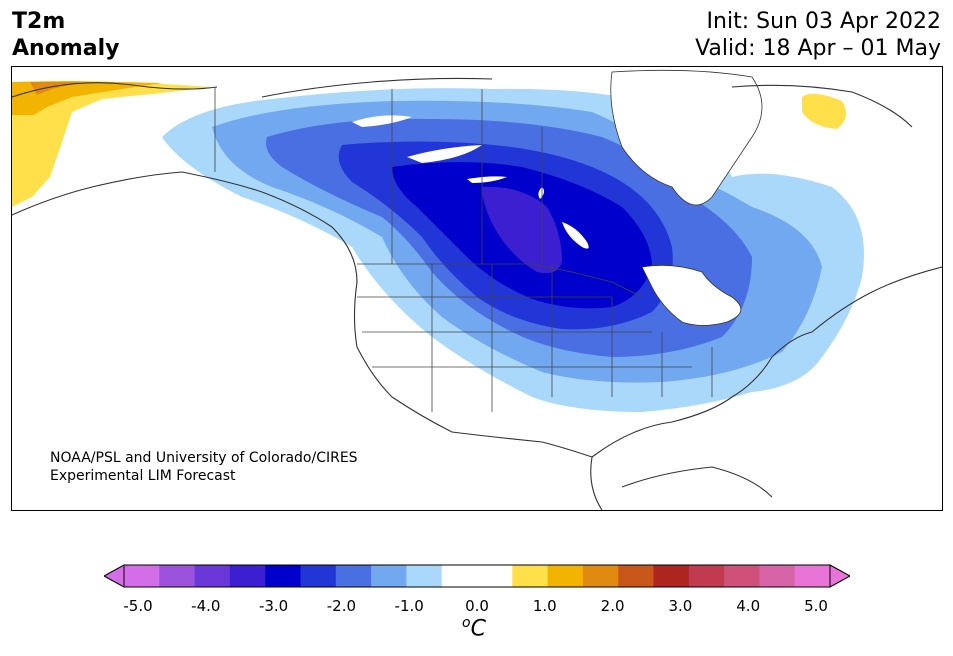 This screenshot has height=656, width=953. Describe the element at coordinates (612, 606) in the screenshot. I see `colorbar-tick-label: 2.0` at that location.